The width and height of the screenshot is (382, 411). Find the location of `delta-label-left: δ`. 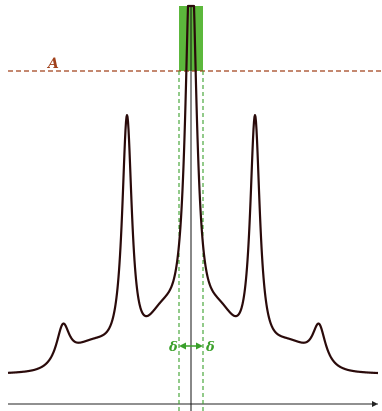

delta-label-left: δ is located at coordinates (173, 347).